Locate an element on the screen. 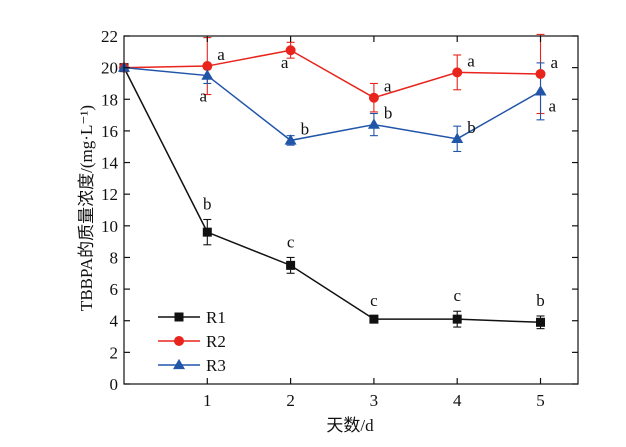 Image resolution: width=626 pixels, height=447 pixels. legend-label-r1: R1 is located at coordinates (216, 317).